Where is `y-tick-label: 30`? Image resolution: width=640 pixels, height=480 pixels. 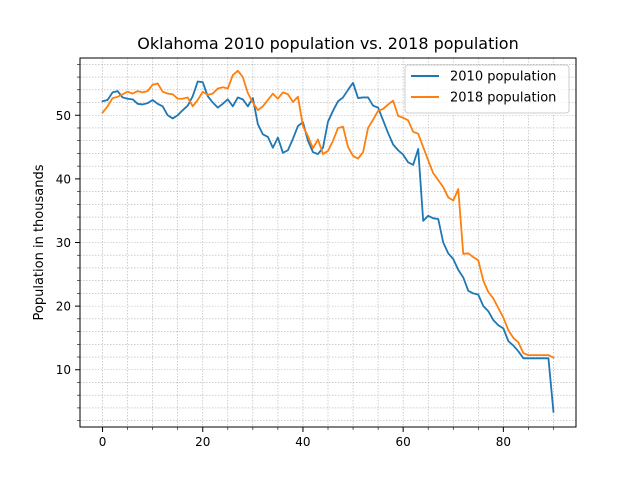
y-tick-label: 30 is located at coordinates (63, 243).